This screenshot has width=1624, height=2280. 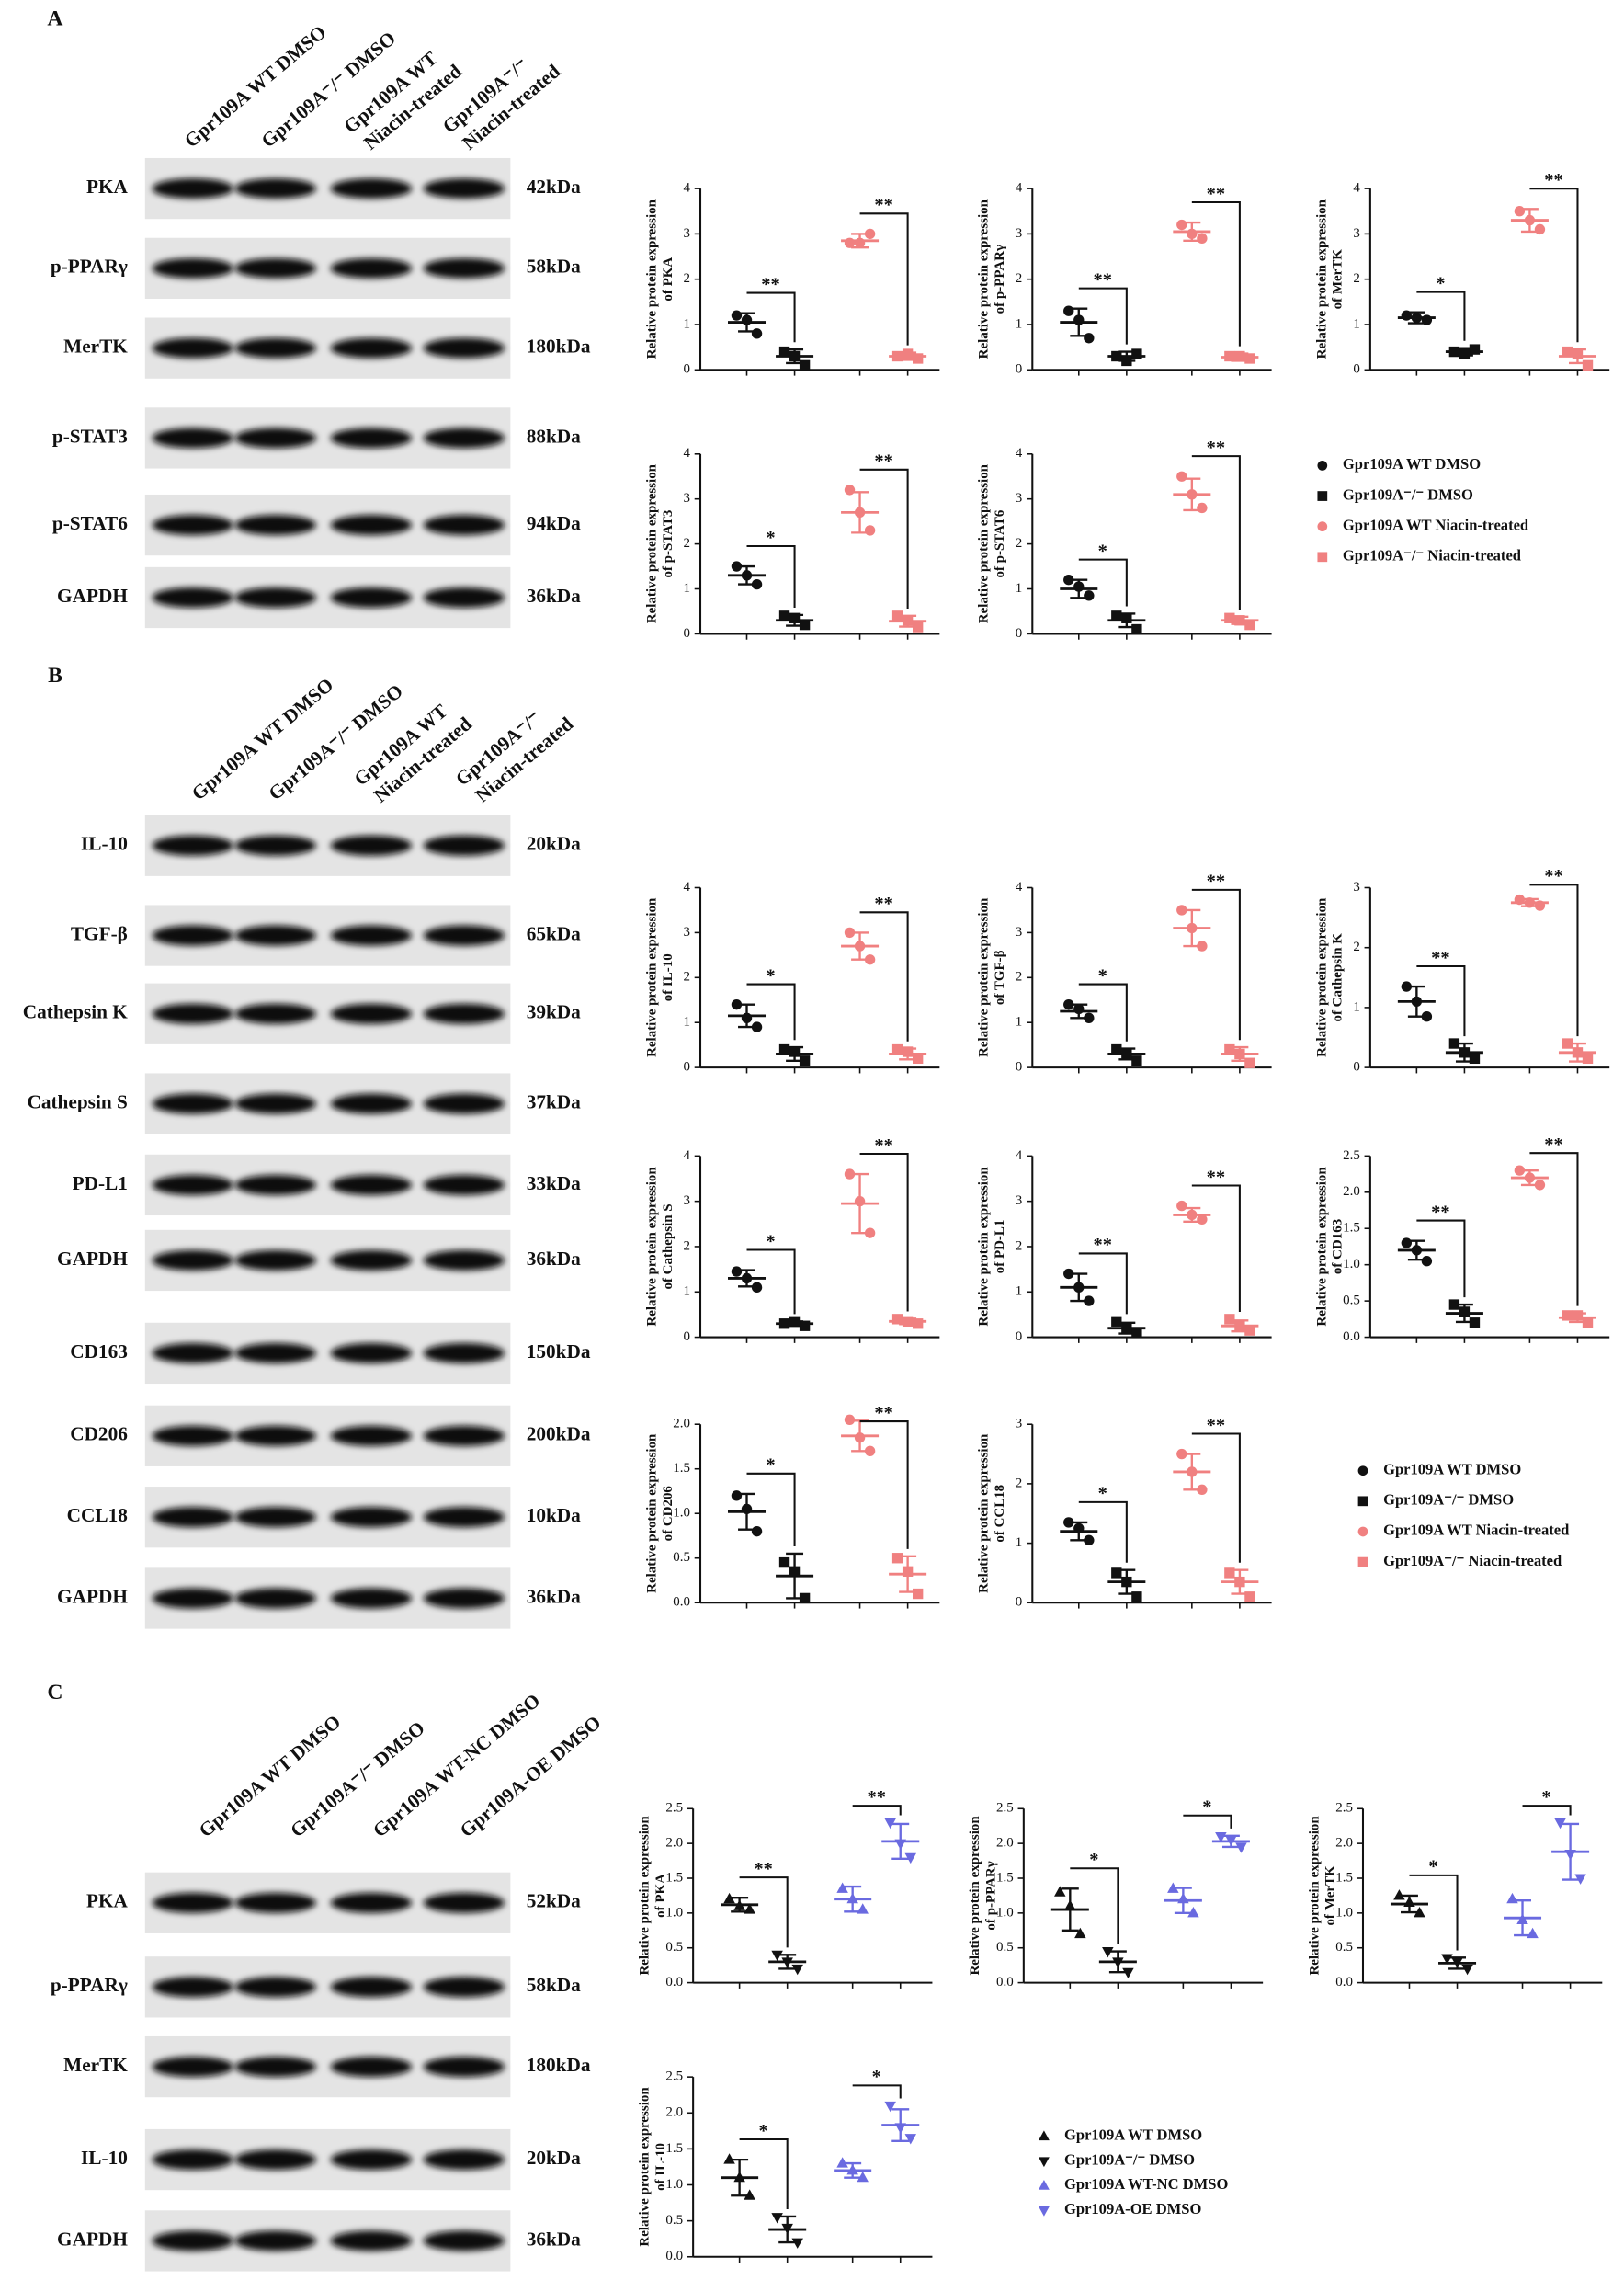 I want to click on protein-label: p-PPARγ, so click(x=90, y=267).